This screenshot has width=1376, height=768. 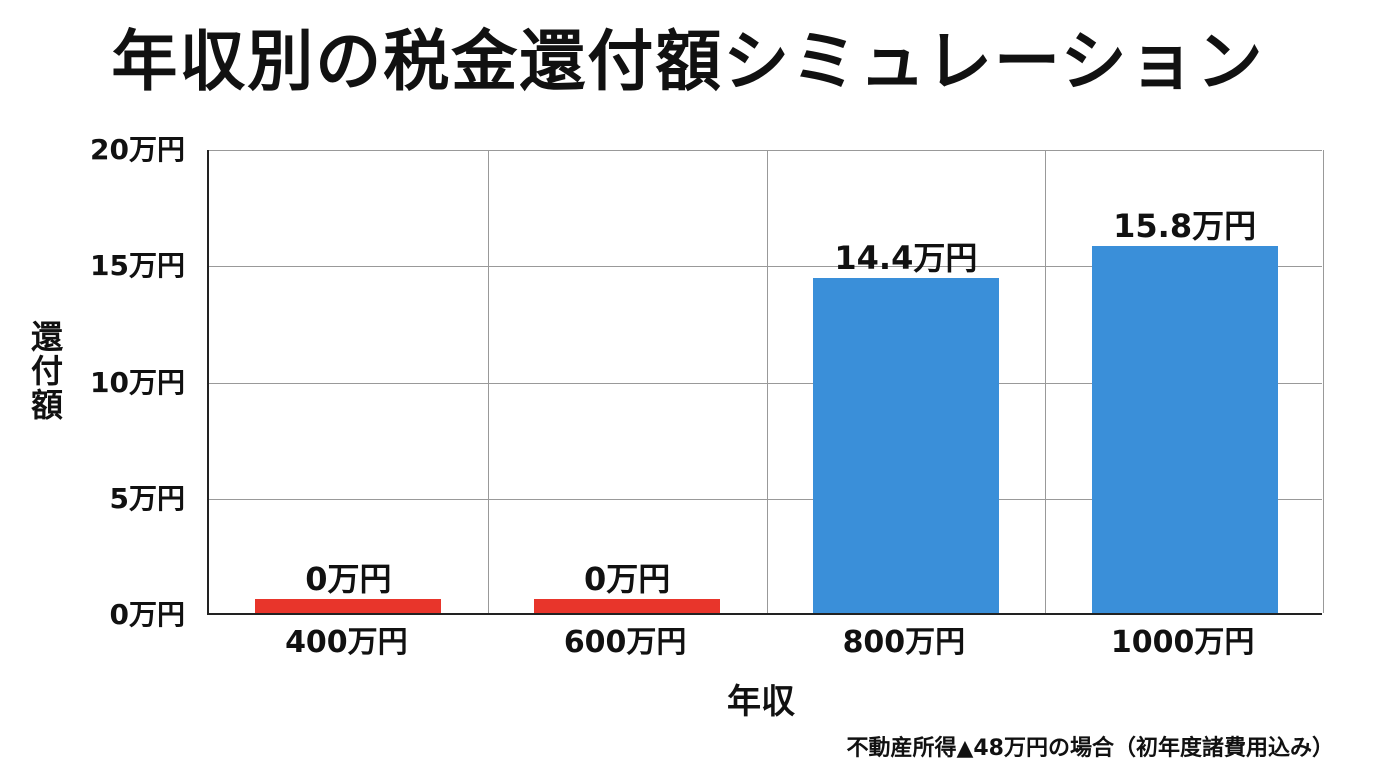 I want to click on y-tick-label: 5万円, so click(x=147, y=498).